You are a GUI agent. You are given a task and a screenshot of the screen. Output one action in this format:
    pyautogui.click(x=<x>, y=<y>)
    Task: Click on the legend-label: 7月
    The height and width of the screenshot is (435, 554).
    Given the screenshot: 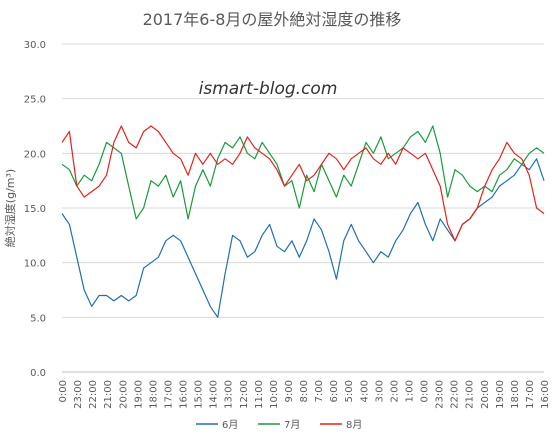 What is the action you would take?
    pyautogui.click(x=292, y=425)
    